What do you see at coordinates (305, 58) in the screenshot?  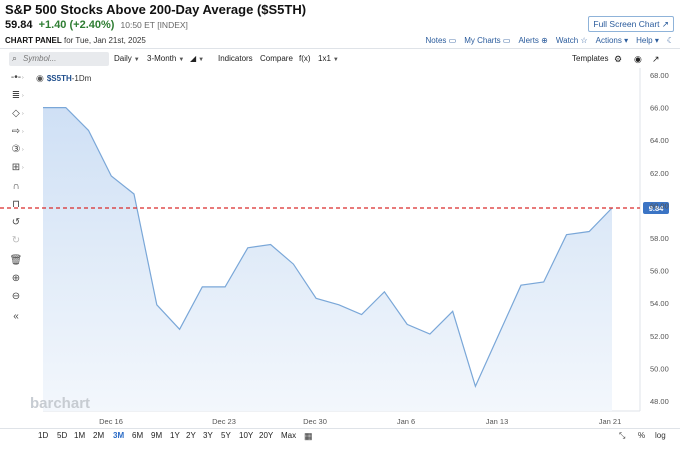 I see `fx-button: f(x)` at bounding box center [305, 58].